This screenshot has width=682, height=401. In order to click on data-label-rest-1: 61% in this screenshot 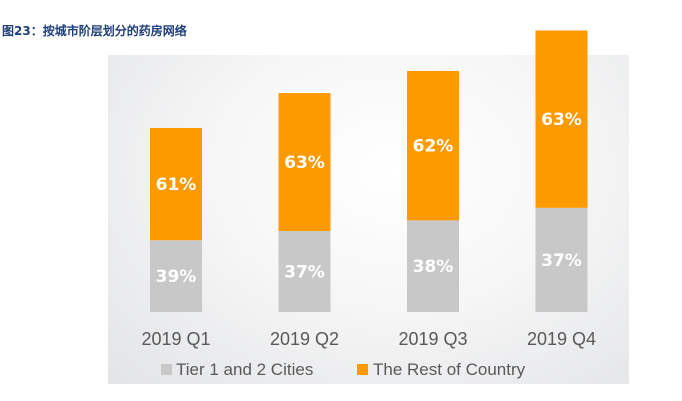, I will do `click(176, 185)`.